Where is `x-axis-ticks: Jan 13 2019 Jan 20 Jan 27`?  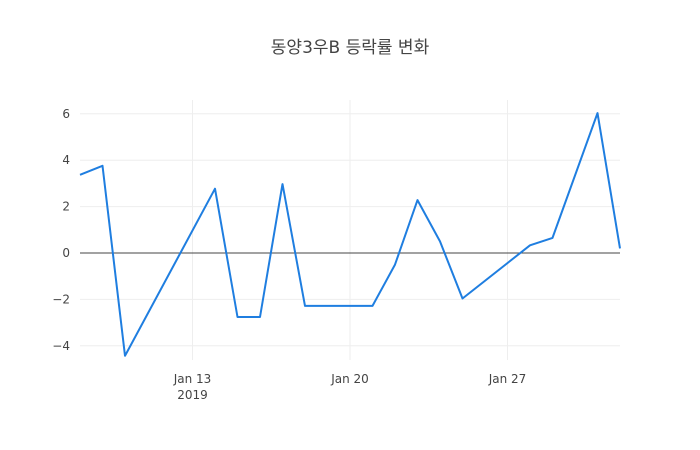 x-axis-ticks: Jan 13 2019 Jan 20 Jan 27 is located at coordinates (350, 387).